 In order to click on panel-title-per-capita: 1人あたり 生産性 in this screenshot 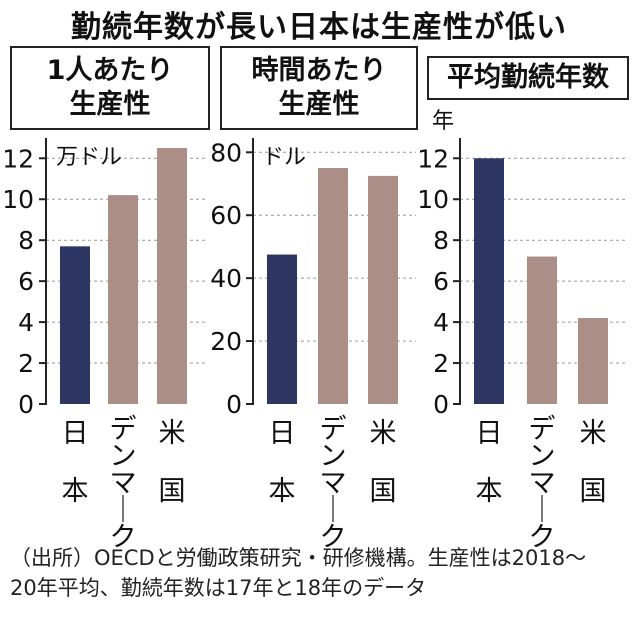, I will do `click(110, 88)`.